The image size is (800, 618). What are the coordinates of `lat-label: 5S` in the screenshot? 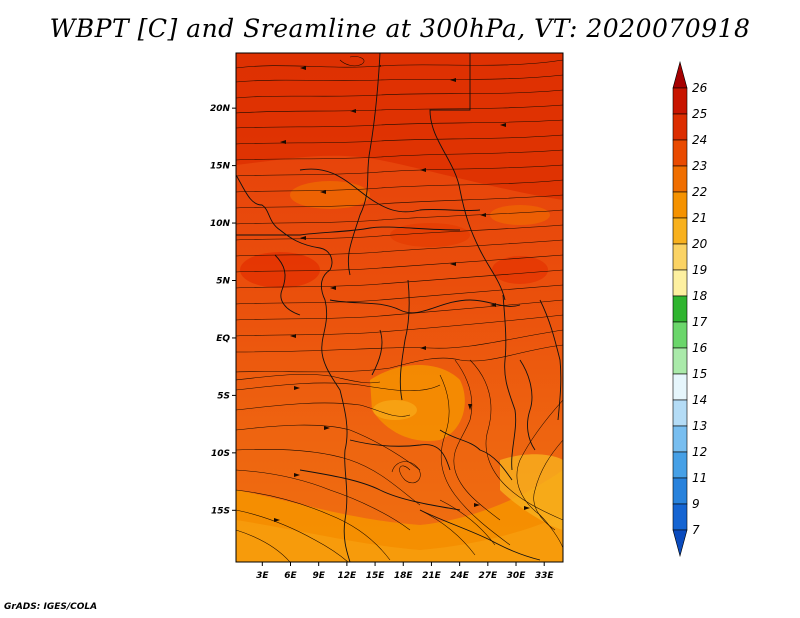 It's located at (223, 396).